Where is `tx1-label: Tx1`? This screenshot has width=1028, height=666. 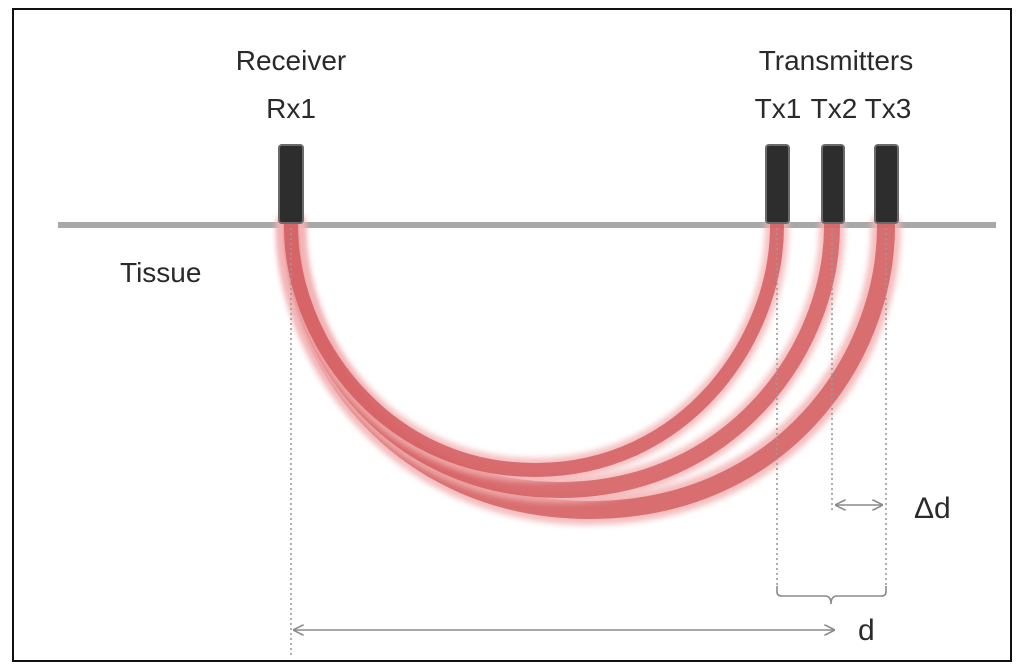
tx1-label: Tx1 is located at coordinates (778, 108).